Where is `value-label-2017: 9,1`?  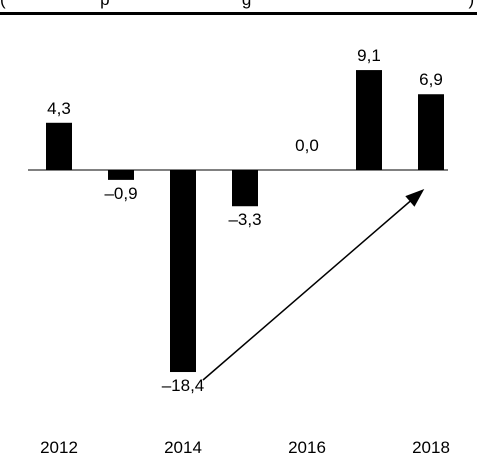 value-label-2017: 9,1 is located at coordinates (369, 55).